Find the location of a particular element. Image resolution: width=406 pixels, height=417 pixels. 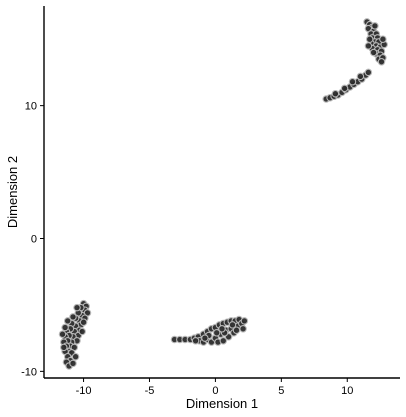

y-tick-label: 10 is located at coordinates (31, 107).